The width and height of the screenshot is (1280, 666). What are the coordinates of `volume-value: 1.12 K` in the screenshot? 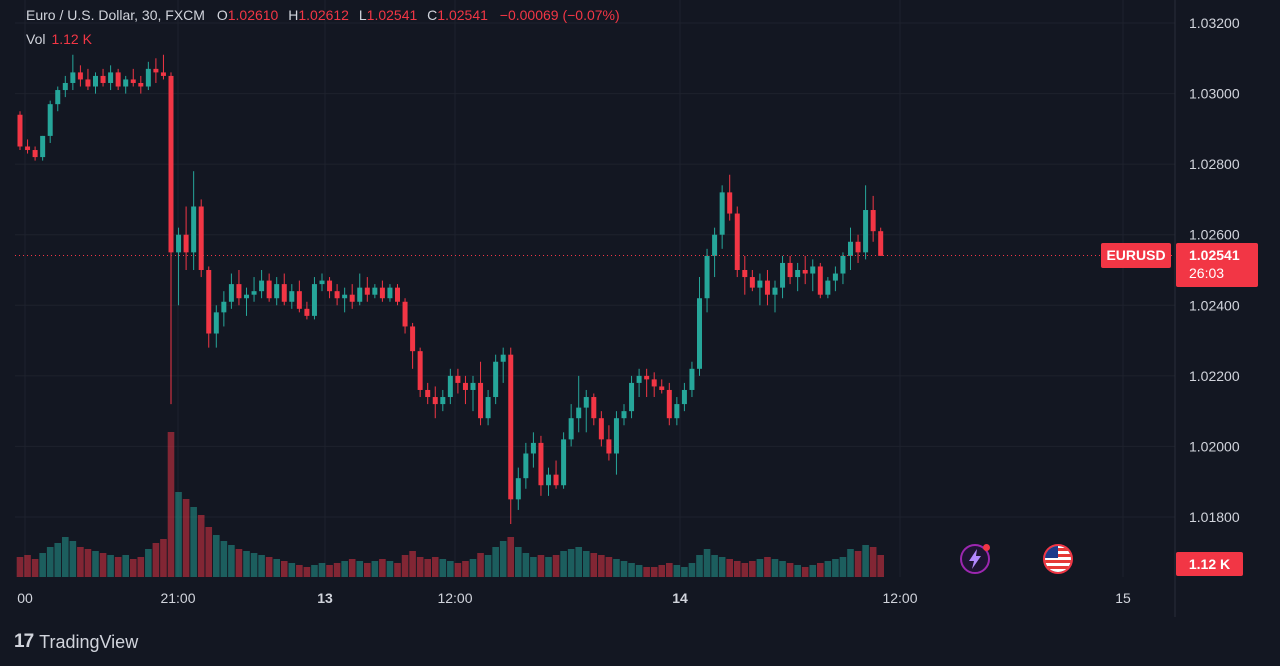 It's located at (71, 39).